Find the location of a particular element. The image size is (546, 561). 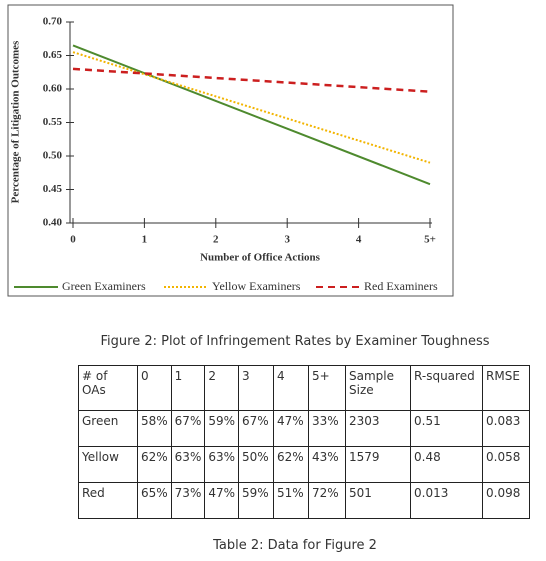

table-row: Red 65% 73% 47% 59% 51% 72% 501 0.013 0.098 is located at coordinates (304, 500).